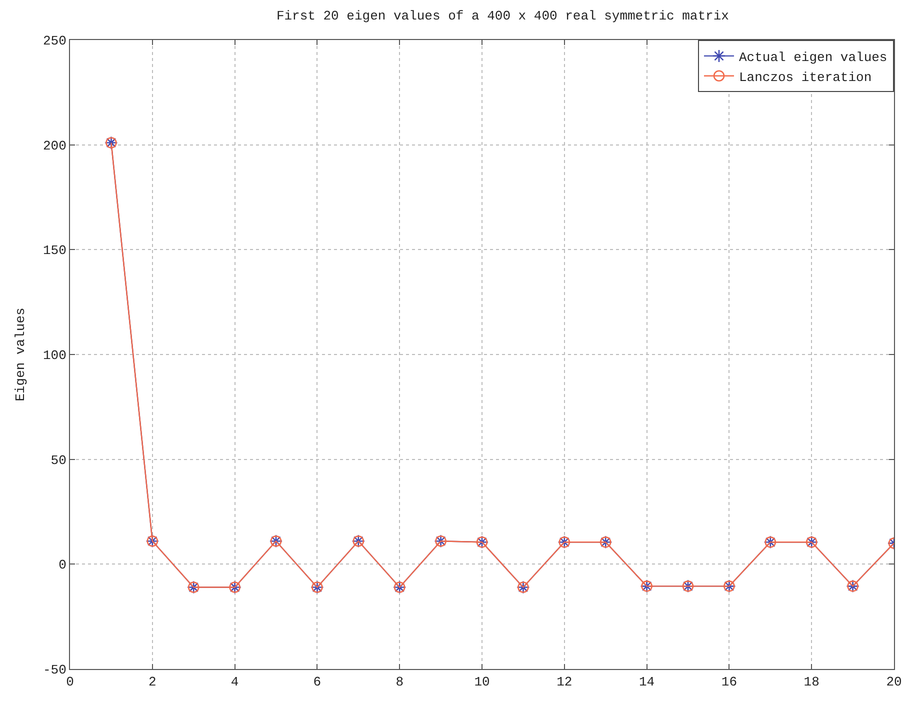 The width and height of the screenshot is (914, 709). Describe the element at coordinates (152, 682) in the screenshot. I see `x-tick-label: 2` at that location.